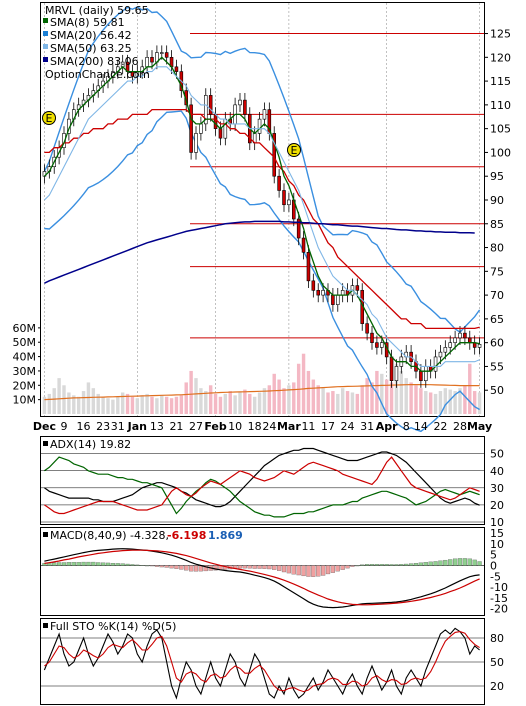  I want to click on sto-tick-label: 80, so click(497, 638).